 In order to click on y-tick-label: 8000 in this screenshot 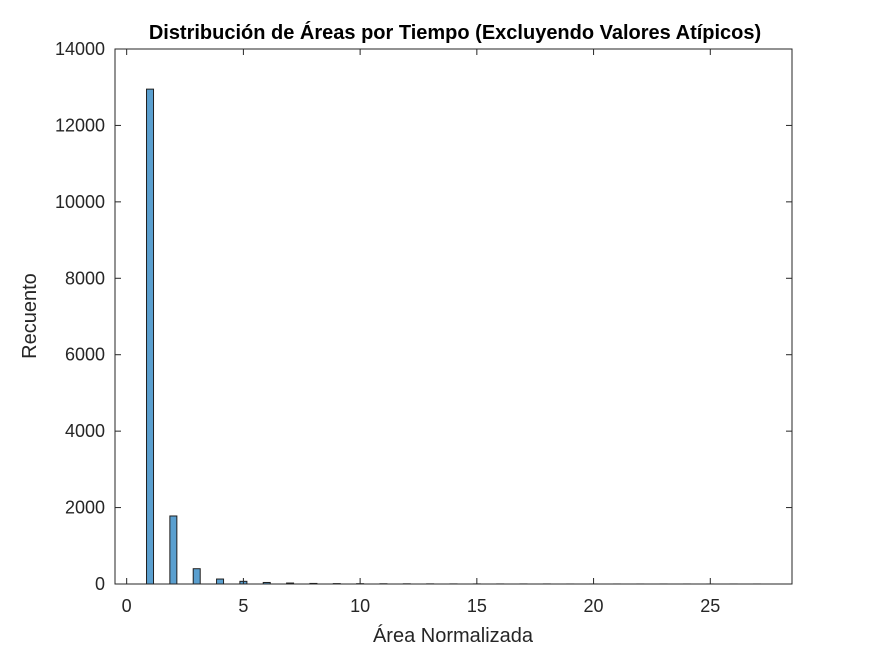, I will do `click(85, 278)`.